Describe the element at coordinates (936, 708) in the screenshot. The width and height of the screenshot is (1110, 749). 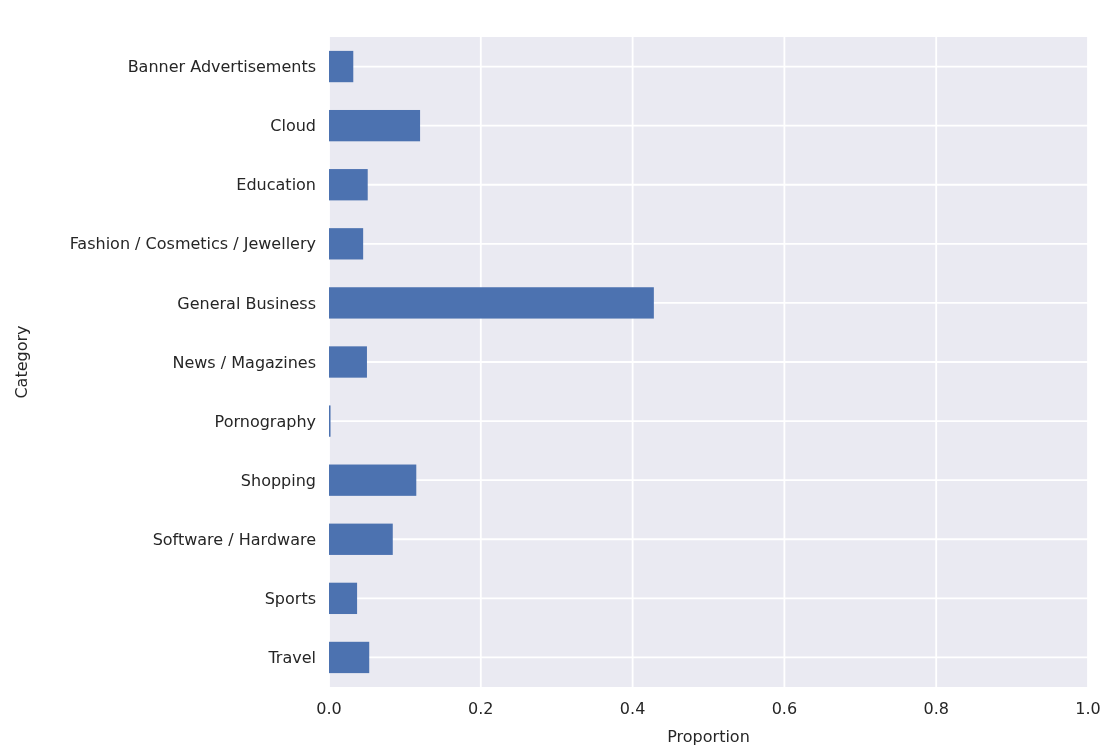
I see `x-tick-label: 0.8` at that location.